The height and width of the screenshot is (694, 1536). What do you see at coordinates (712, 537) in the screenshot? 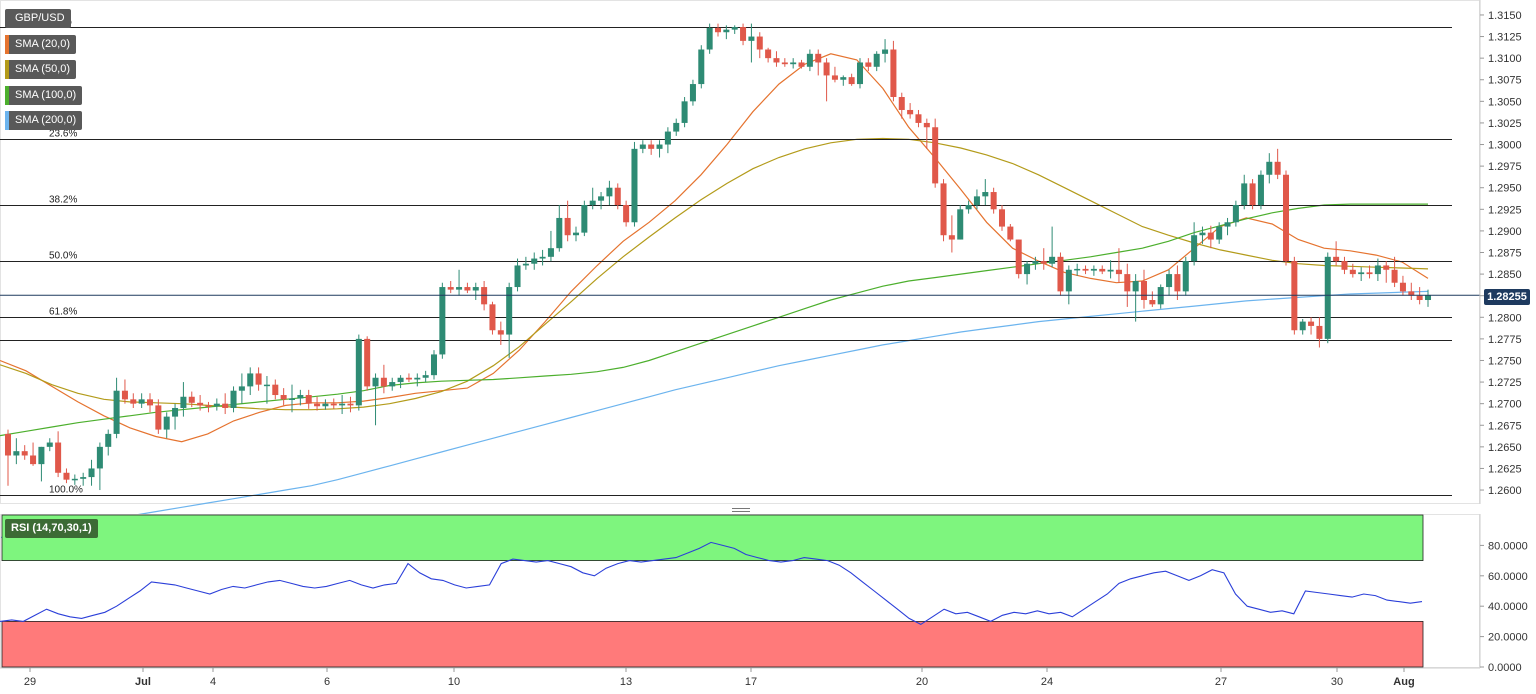
I see `rsi-overbought-zone` at bounding box center [712, 537].